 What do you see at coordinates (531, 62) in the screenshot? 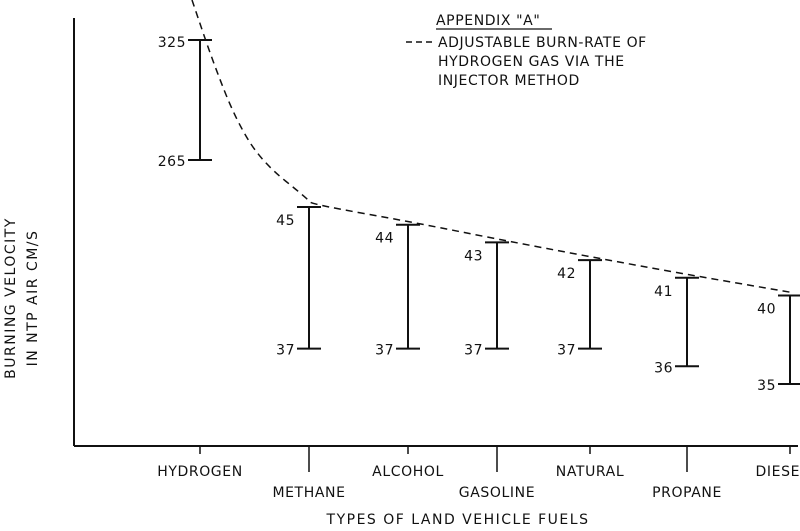
I see `annotation-line-2: HYDROGEN GAS VIA THE` at bounding box center [531, 62].